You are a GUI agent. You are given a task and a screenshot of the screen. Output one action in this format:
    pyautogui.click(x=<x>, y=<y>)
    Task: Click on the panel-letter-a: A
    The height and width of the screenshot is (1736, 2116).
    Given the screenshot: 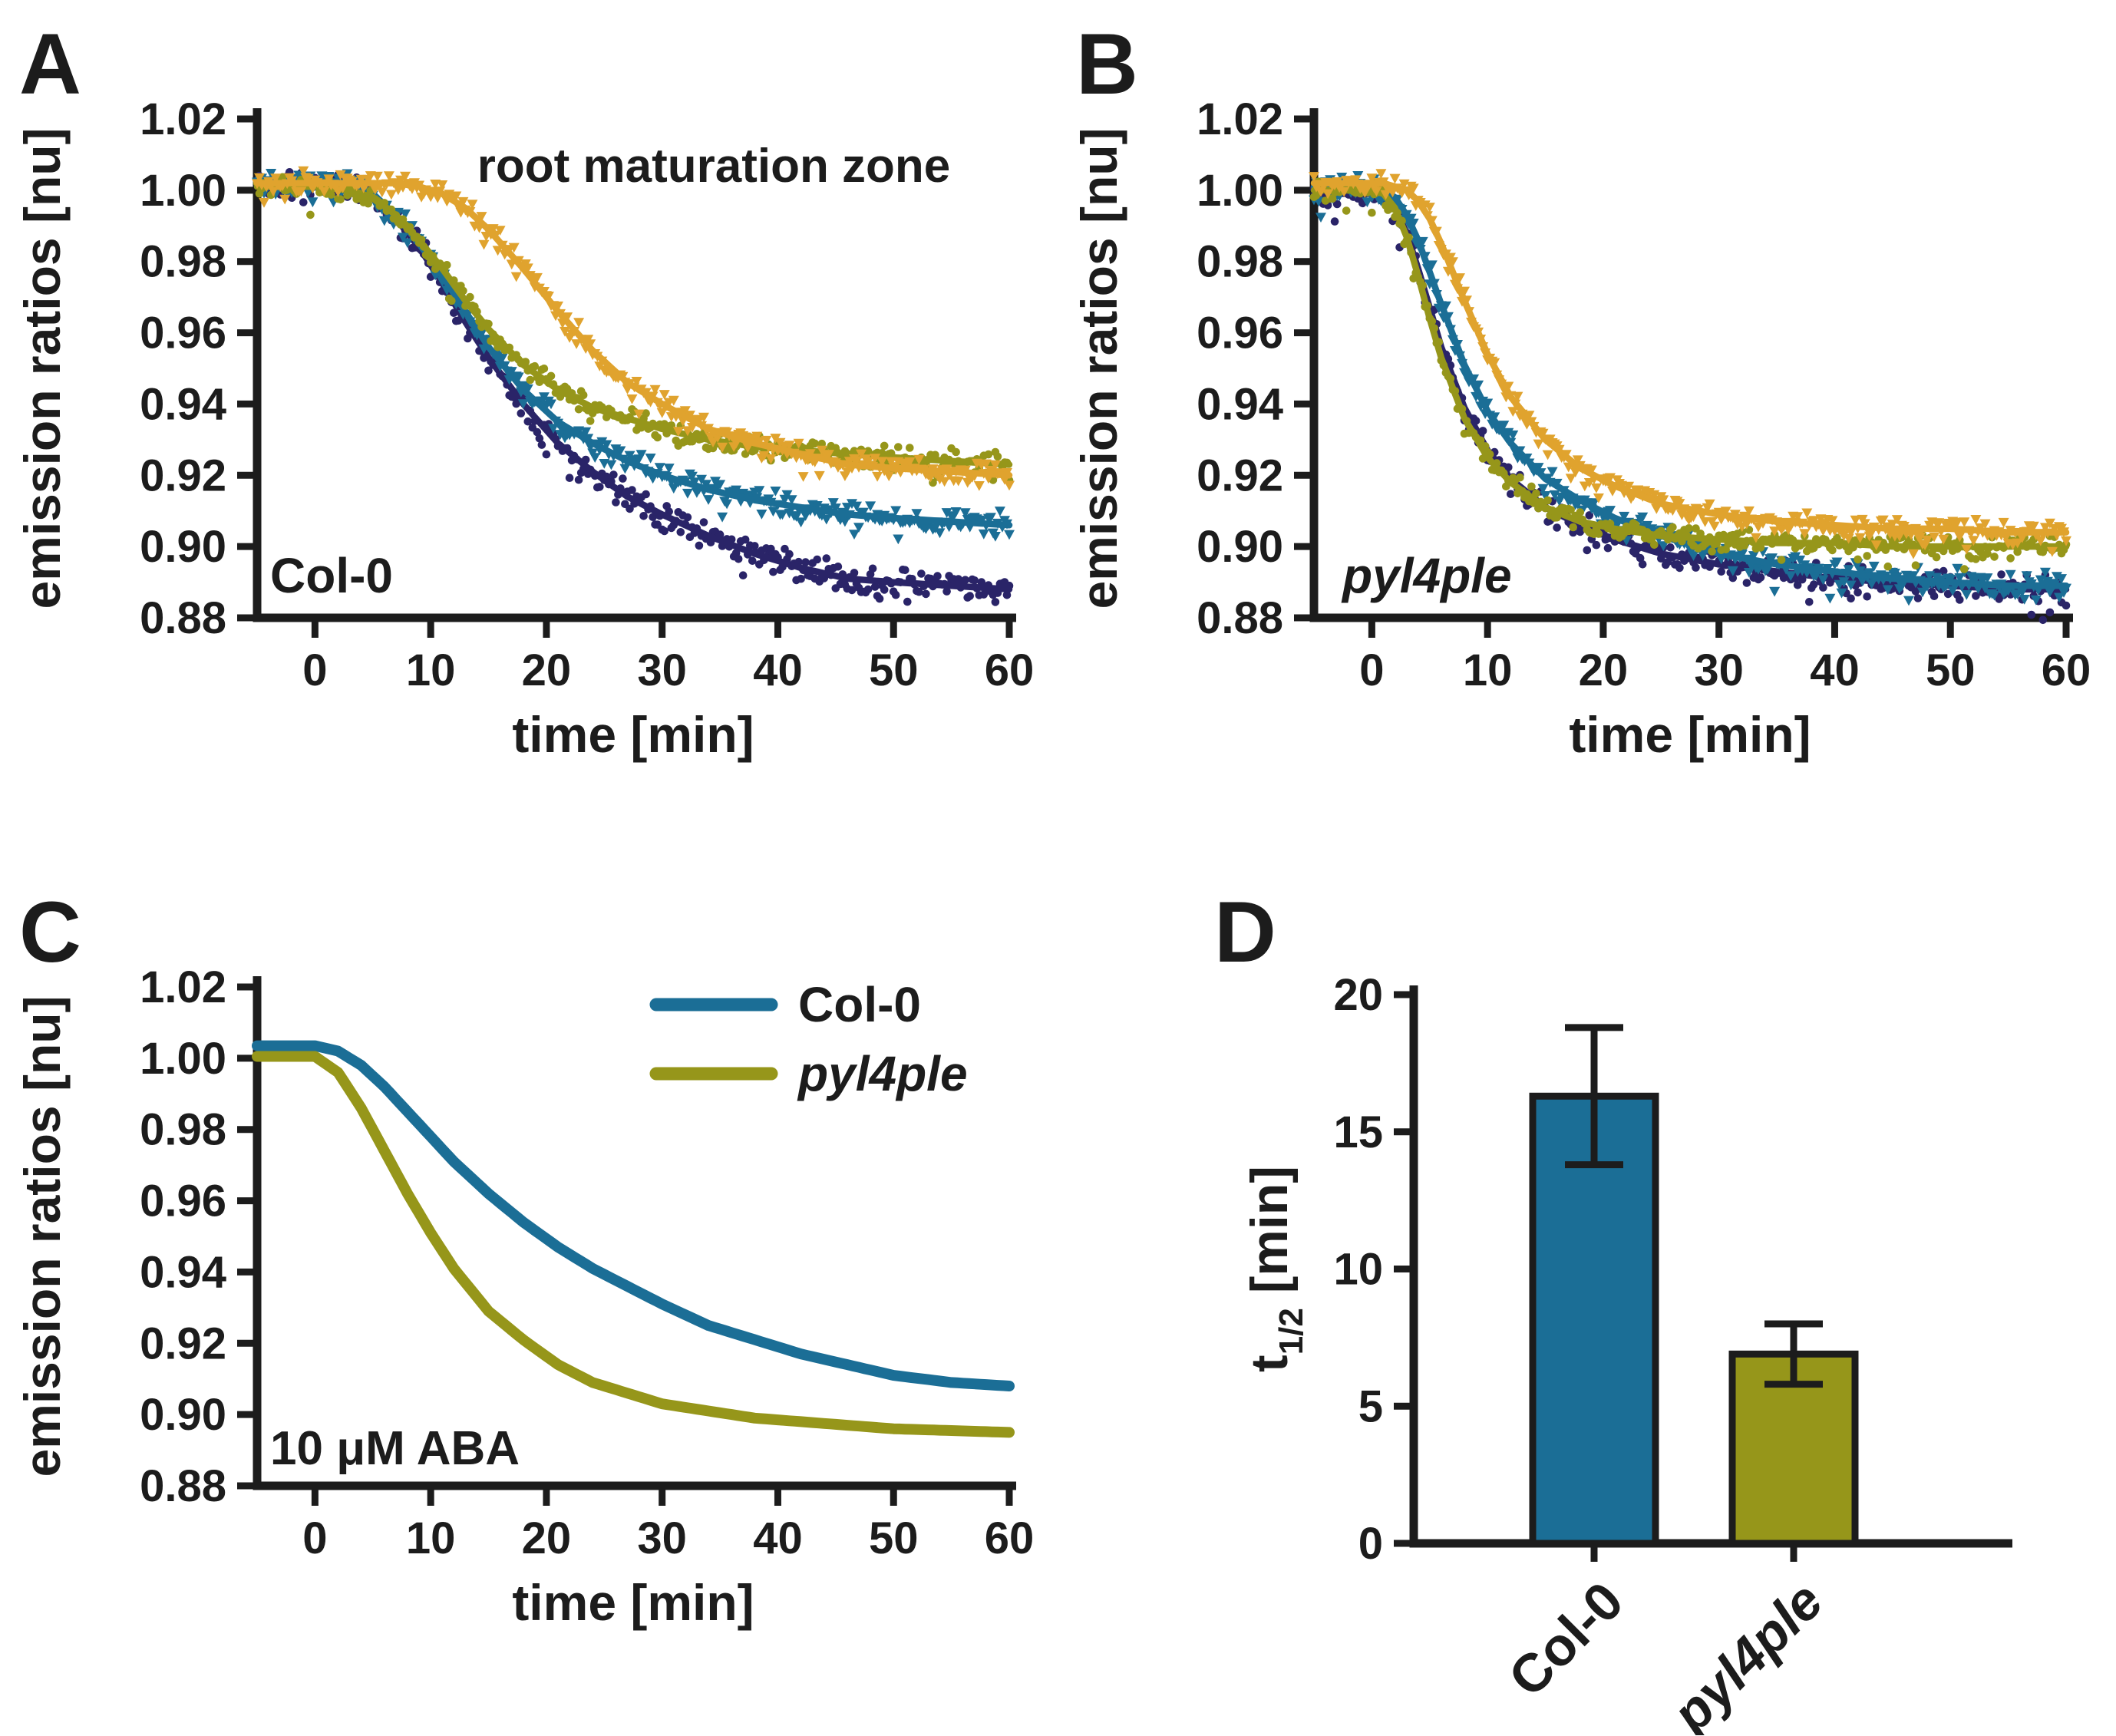 What is the action you would take?
    pyautogui.click(x=50, y=64)
    